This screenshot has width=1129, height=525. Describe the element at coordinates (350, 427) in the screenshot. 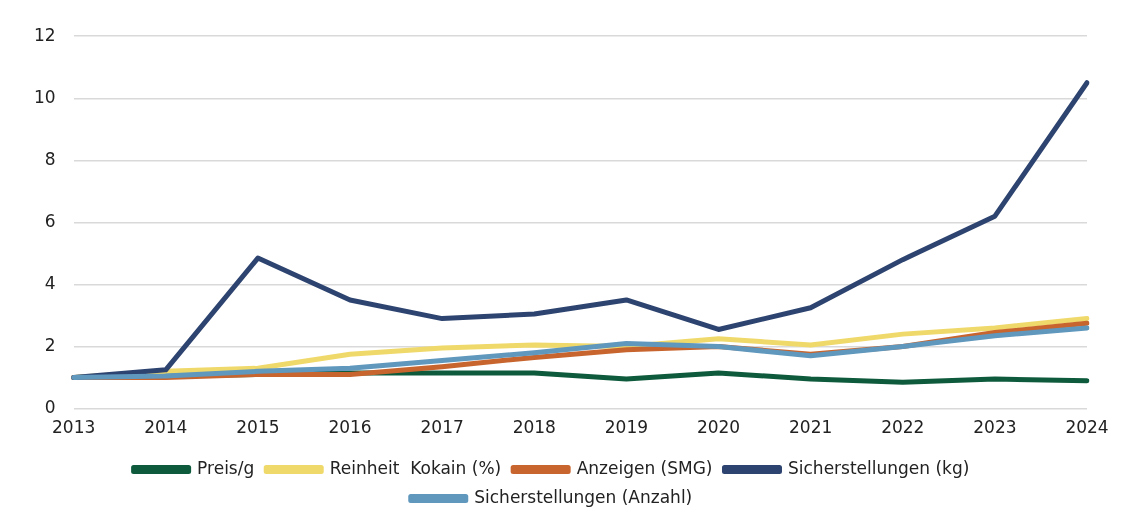

I see `x-tick-label: 2016` at that location.